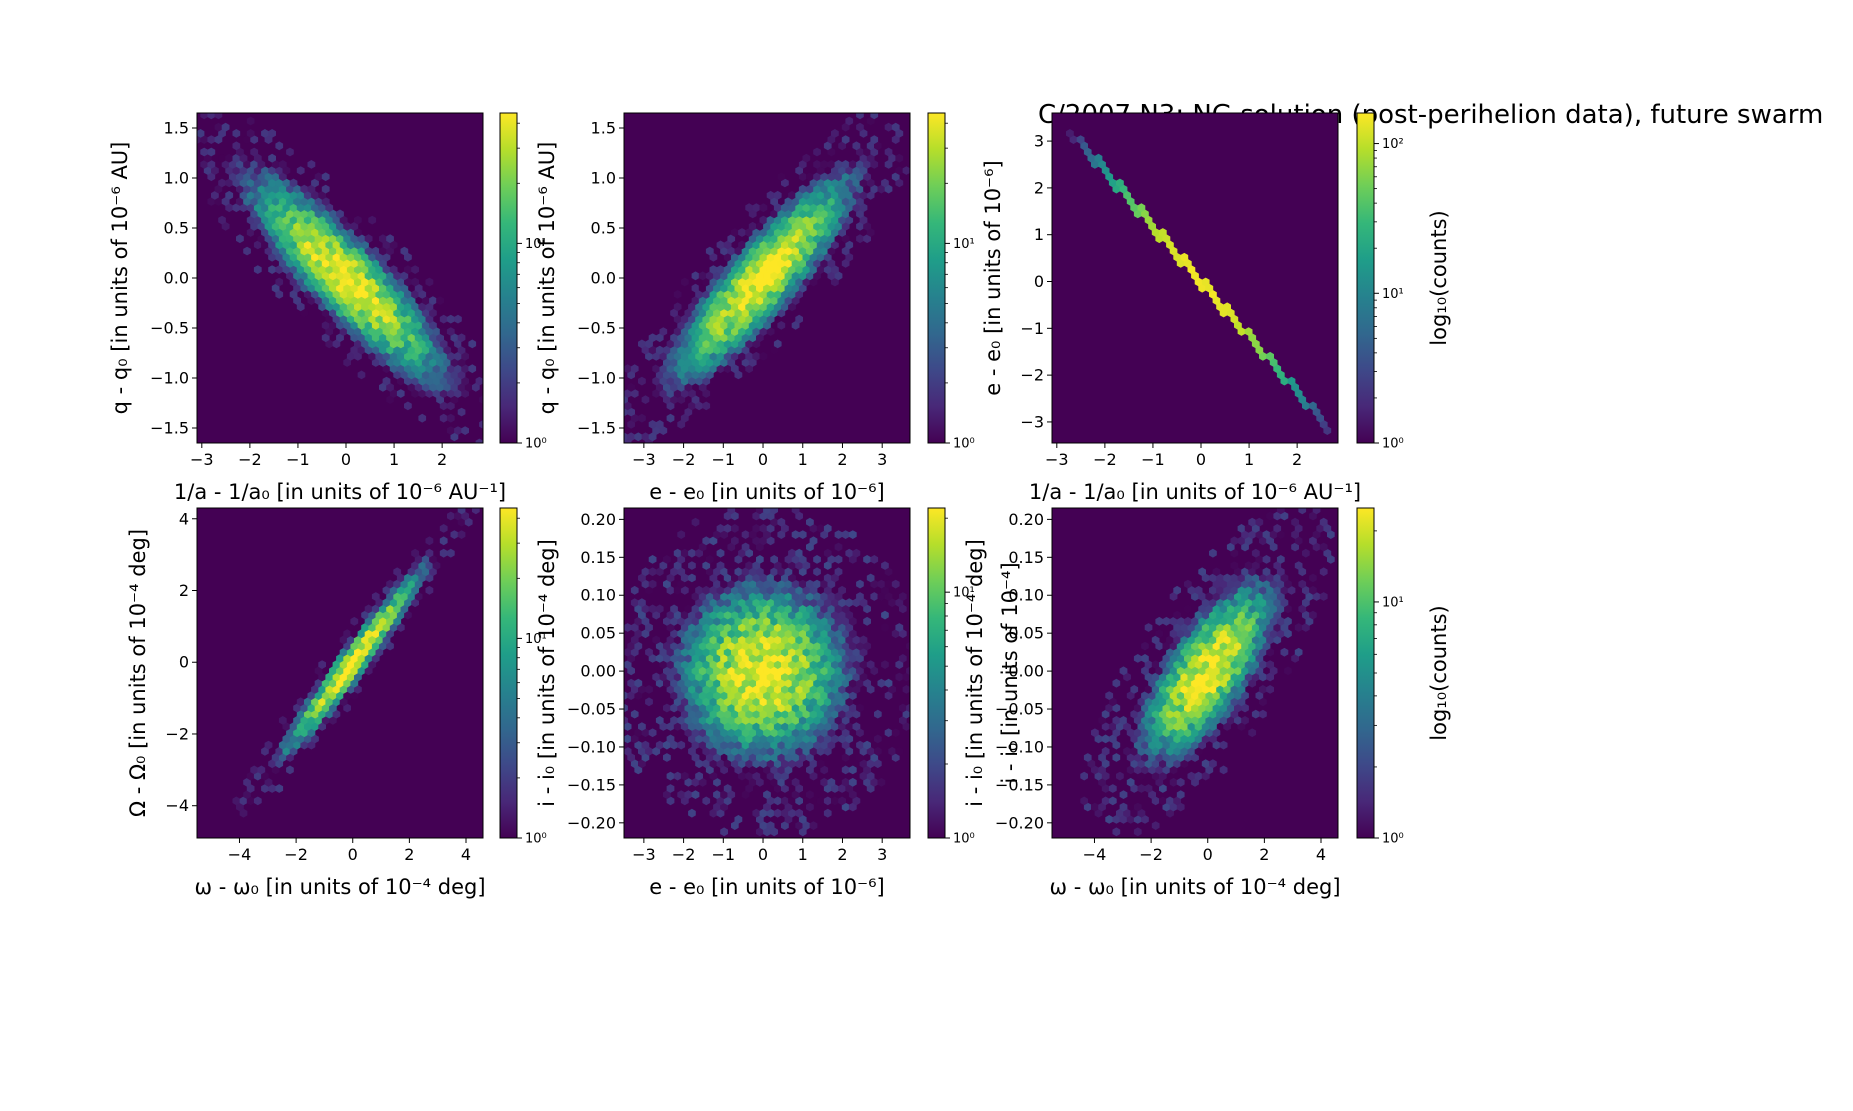 This screenshot has width=1853, height=1111. What do you see at coordinates (598, 595) in the screenshot?
I see `y-tick-label: 0.10` at bounding box center [598, 595].